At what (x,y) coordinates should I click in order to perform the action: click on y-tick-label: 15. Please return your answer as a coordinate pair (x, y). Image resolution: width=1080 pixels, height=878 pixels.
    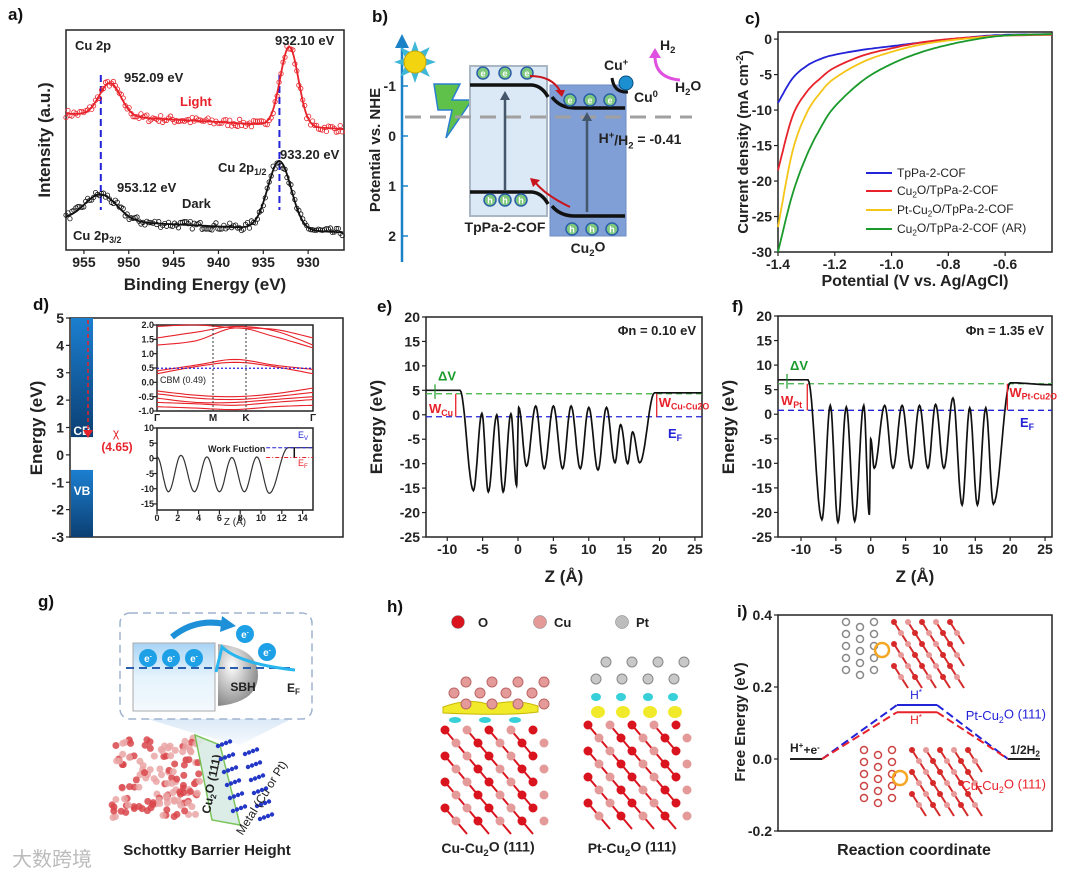
    Looking at the image, I should click on (764, 341).